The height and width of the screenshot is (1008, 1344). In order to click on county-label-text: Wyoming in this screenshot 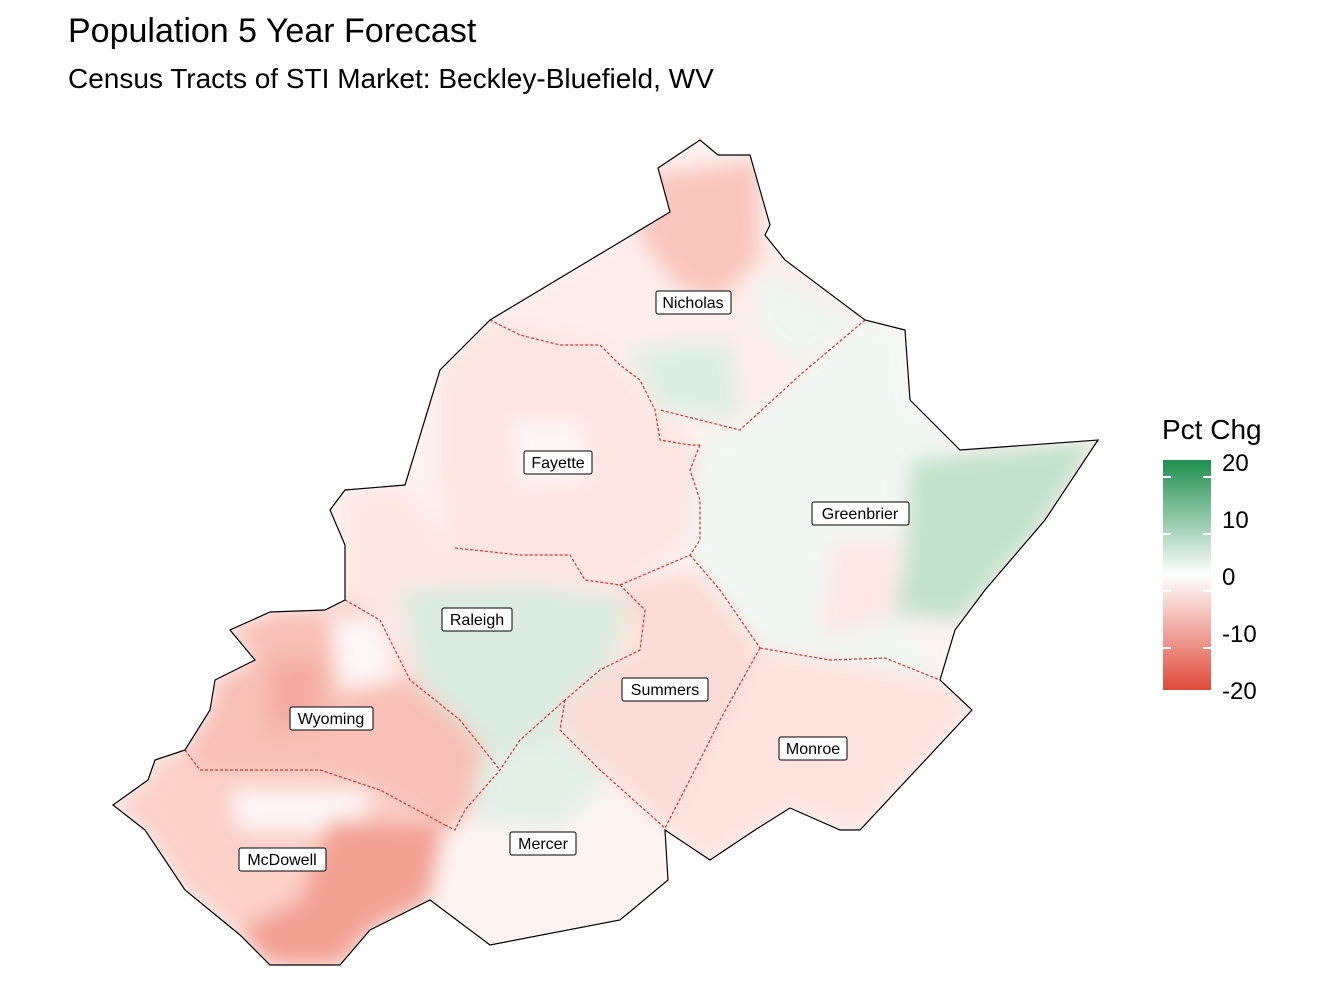, I will do `click(331, 719)`.